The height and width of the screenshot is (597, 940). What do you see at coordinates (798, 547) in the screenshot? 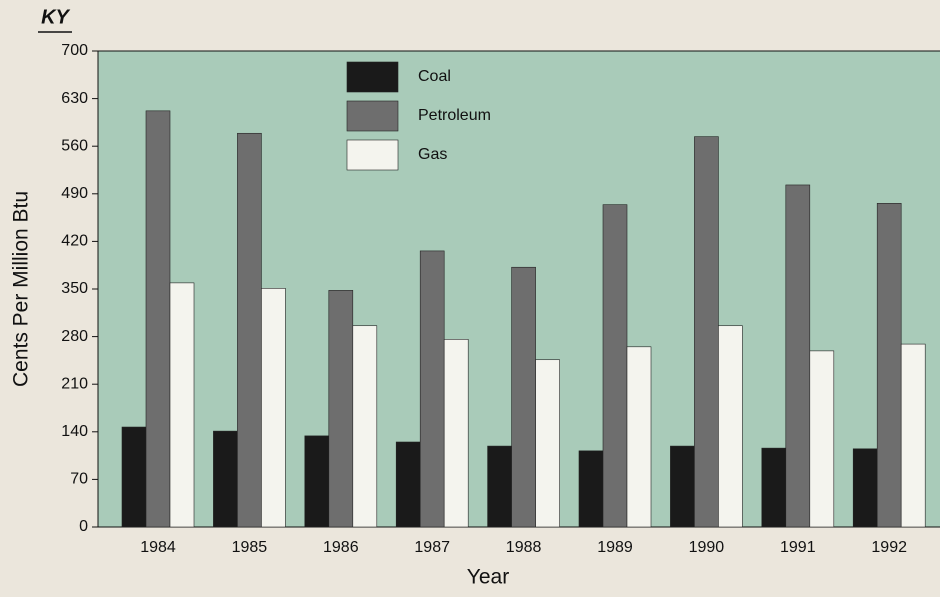
I see `x-tick-label: 1991` at bounding box center [798, 547].